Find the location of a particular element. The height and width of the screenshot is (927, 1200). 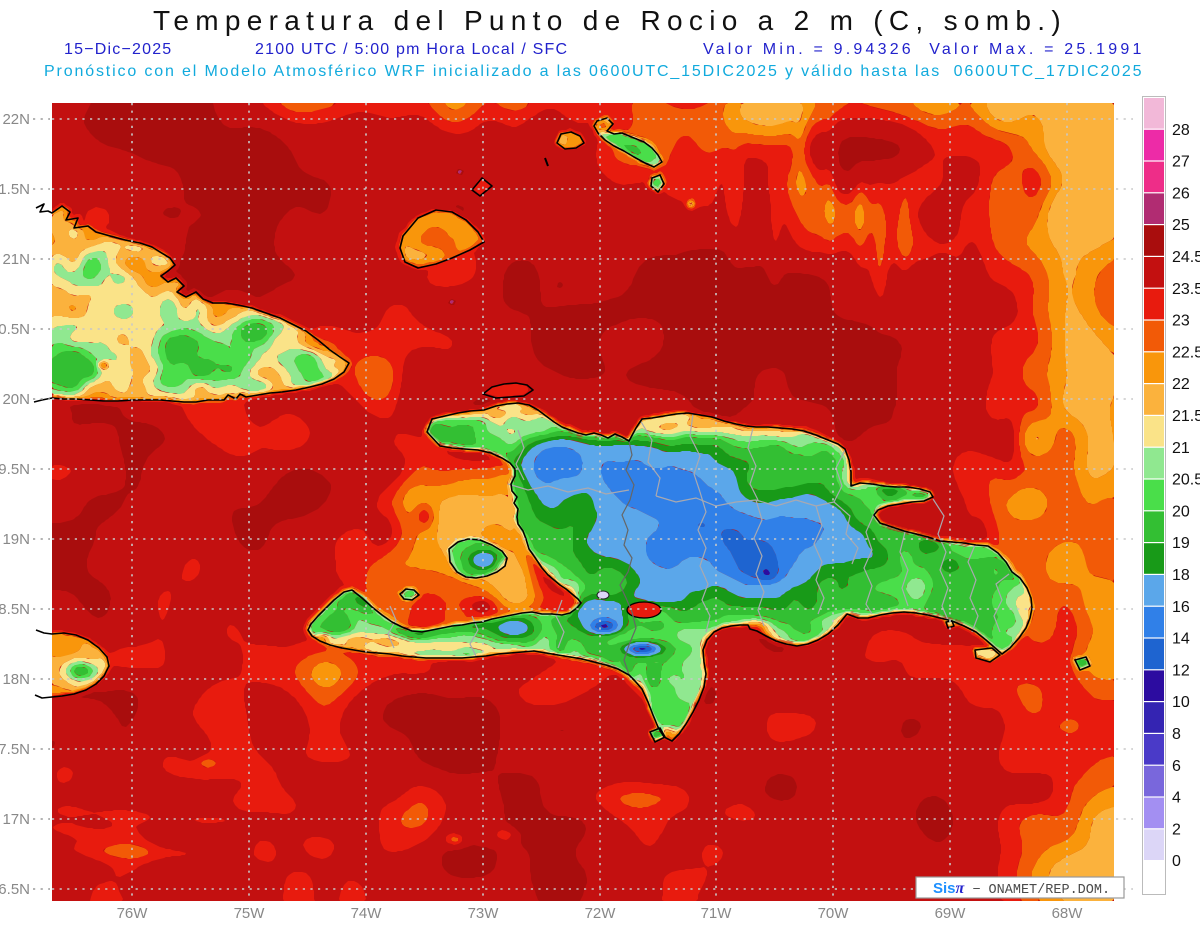

svg-text: 75W is located at coordinates (250, 913).